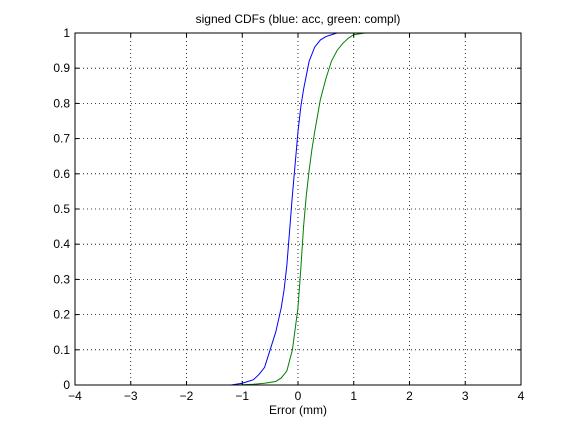  What do you see at coordinates (61, 174) in the screenshot?
I see `y-tick-label: 0.6` at bounding box center [61, 174].